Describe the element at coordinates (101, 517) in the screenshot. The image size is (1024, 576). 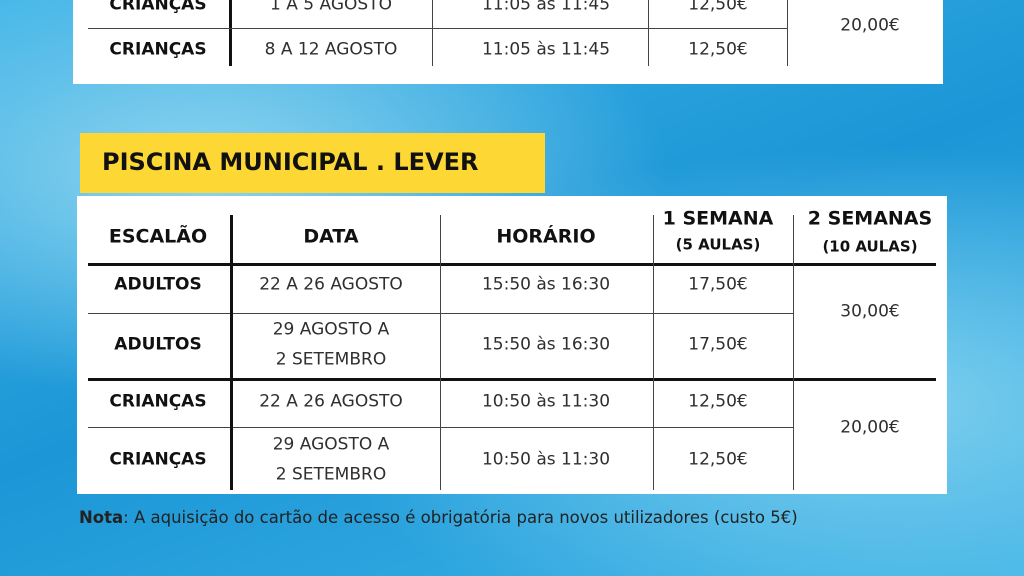
I see `note-label: Nota` at that location.